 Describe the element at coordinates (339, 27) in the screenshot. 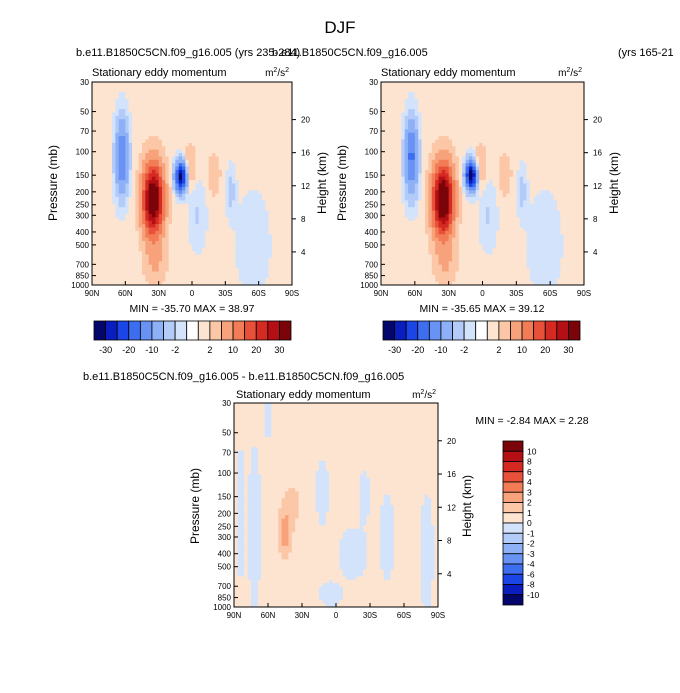

I see `page-title: DJF` at that location.